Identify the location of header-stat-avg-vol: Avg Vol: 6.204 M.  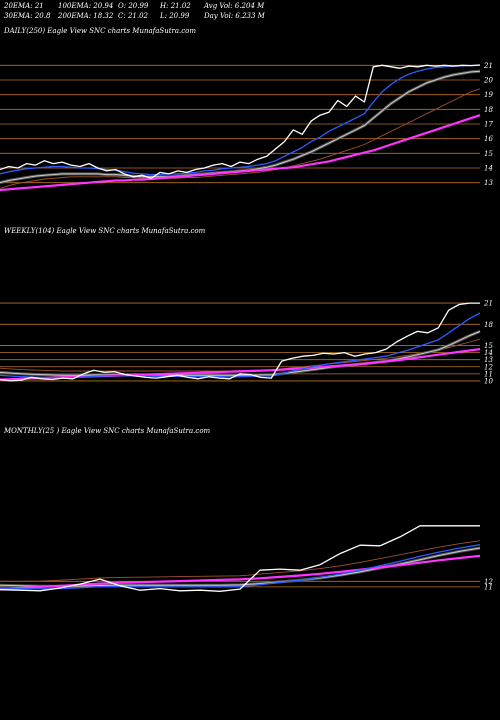
(234, 6).